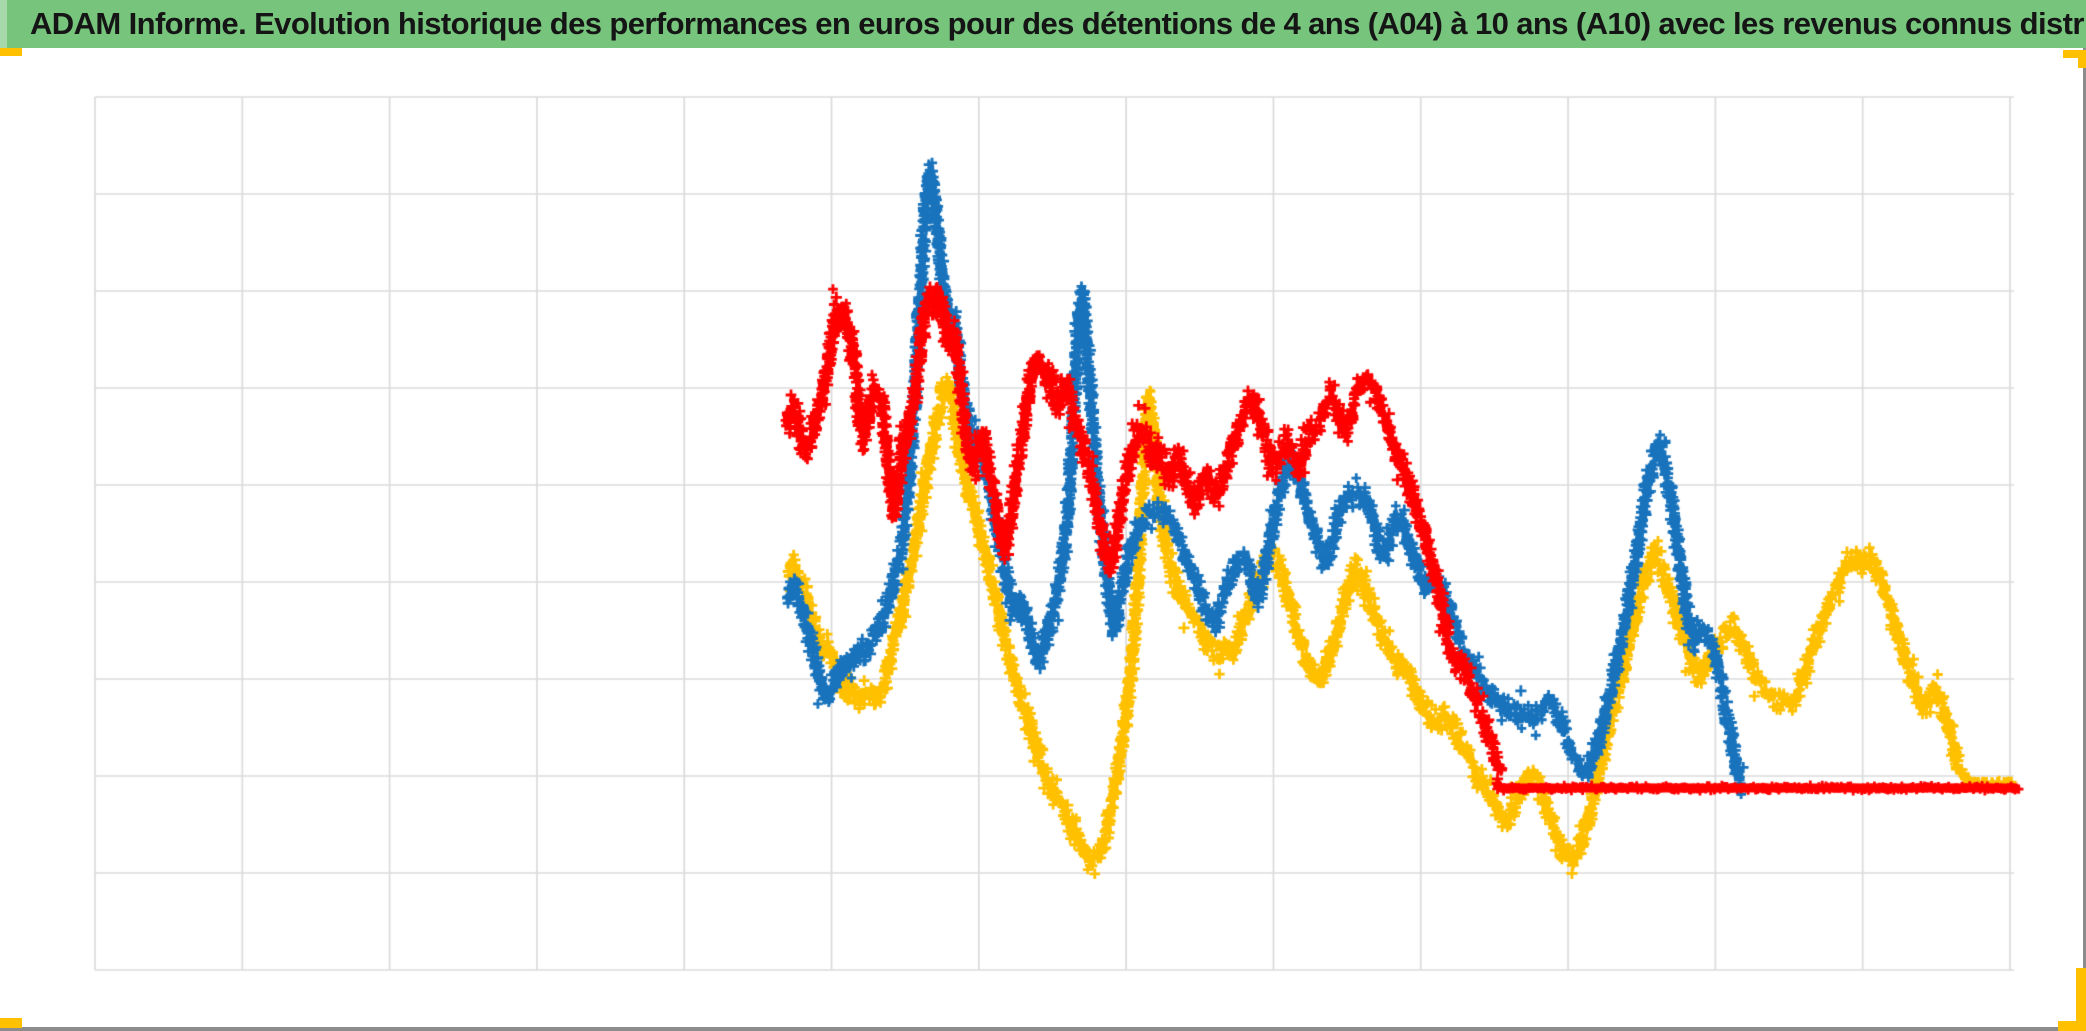 This screenshot has height=1031, width=2086. Describe the element at coordinates (11, 52) in the screenshot. I see `corner-mark-top-left` at that location.